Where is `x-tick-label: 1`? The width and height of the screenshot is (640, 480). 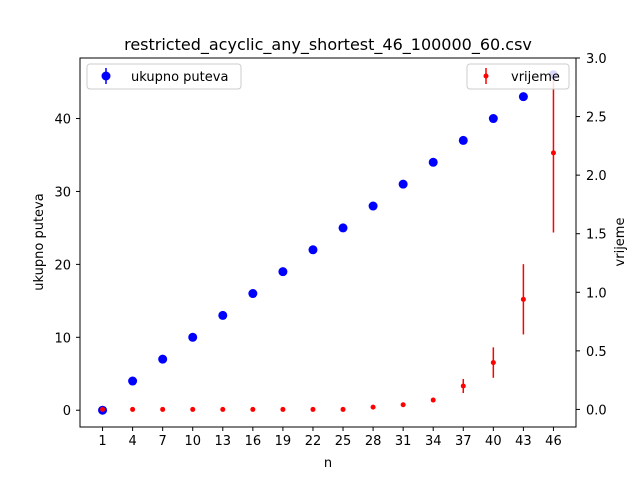 x-tick-label: 1 is located at coordinates (102, 441).